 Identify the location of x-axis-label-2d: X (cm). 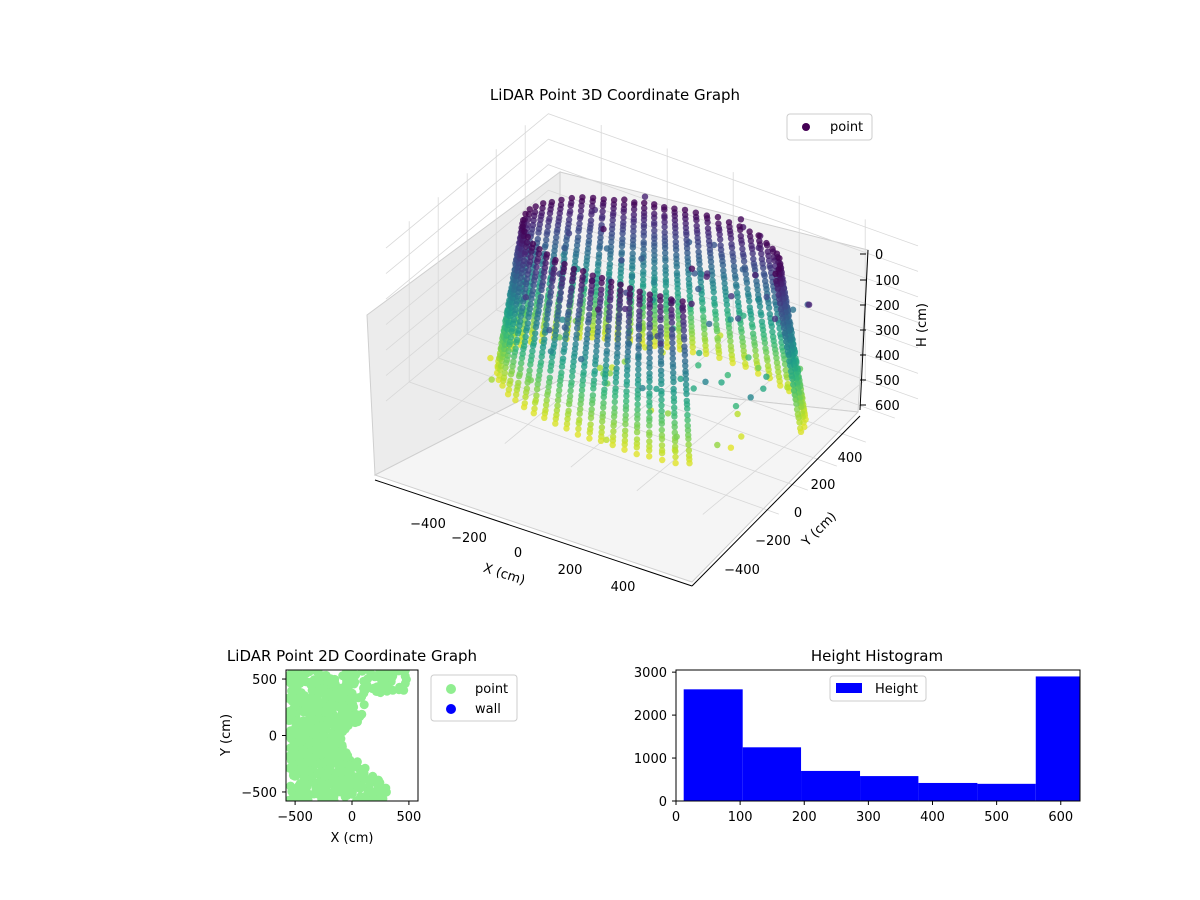
(352, 838).